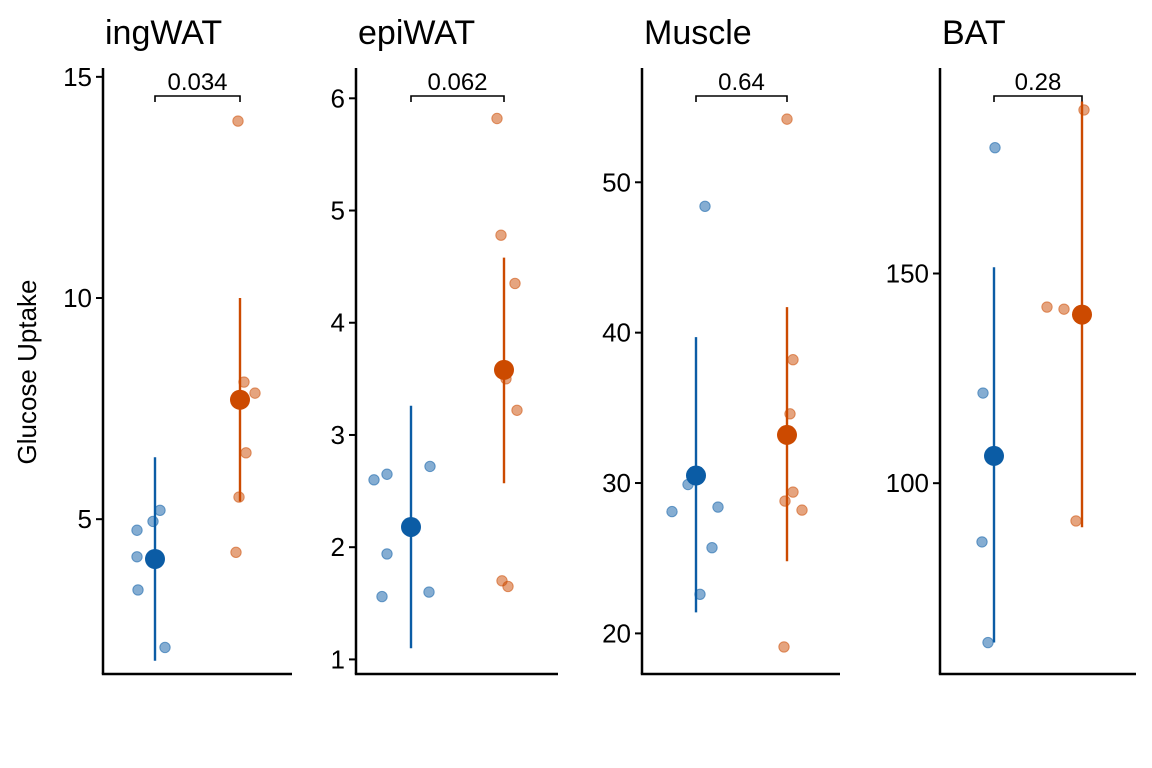  I want to click on y-tick-label: 1, so click(338, 659).